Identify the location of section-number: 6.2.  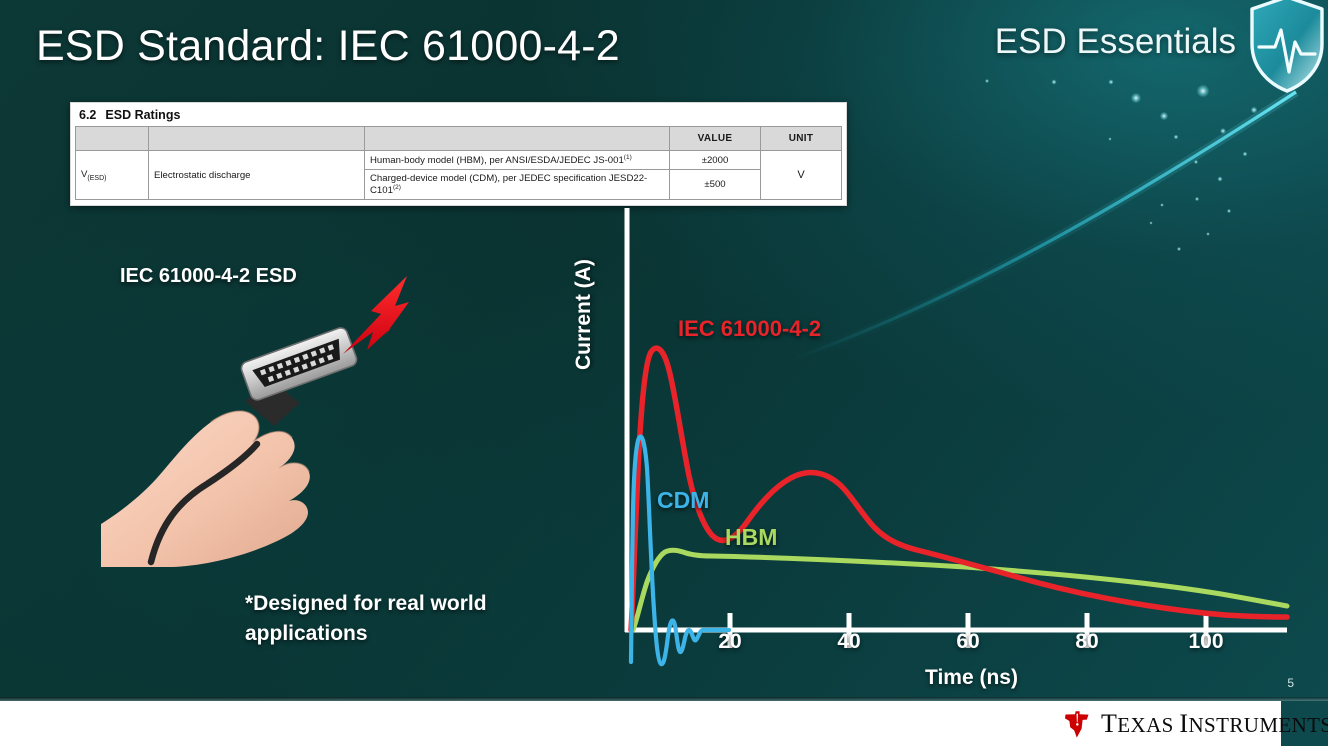
(88, 115).